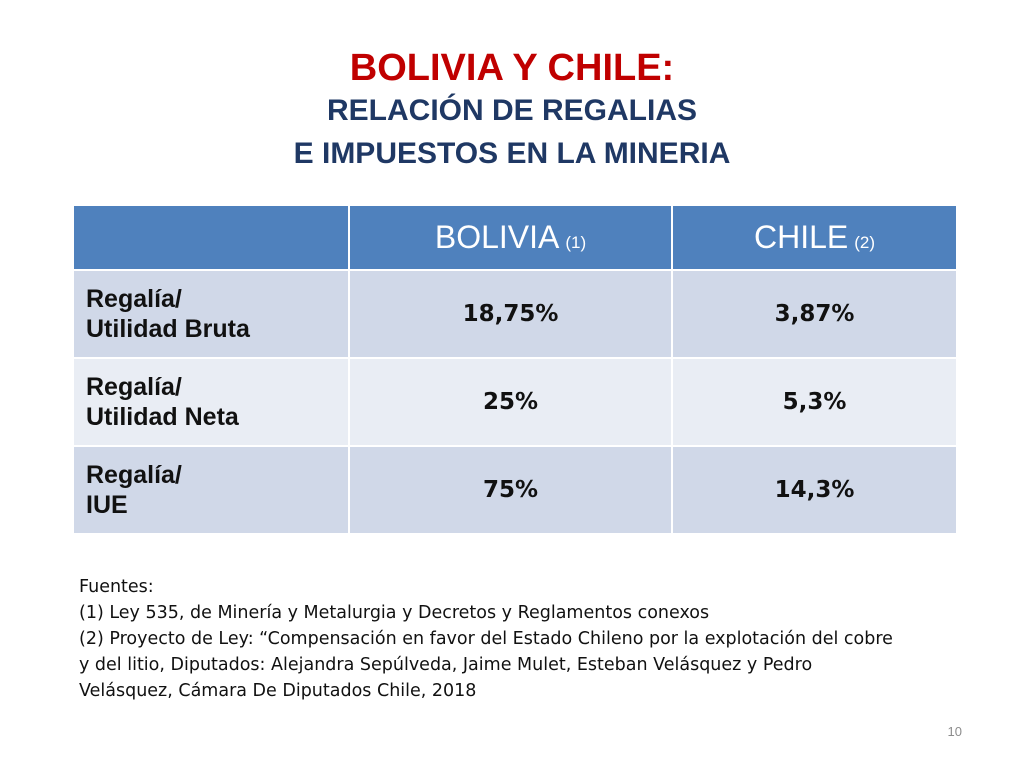  Describe the element at coordinates (212, 238) in the screenshot. I see `header-cell-empty` at that location.